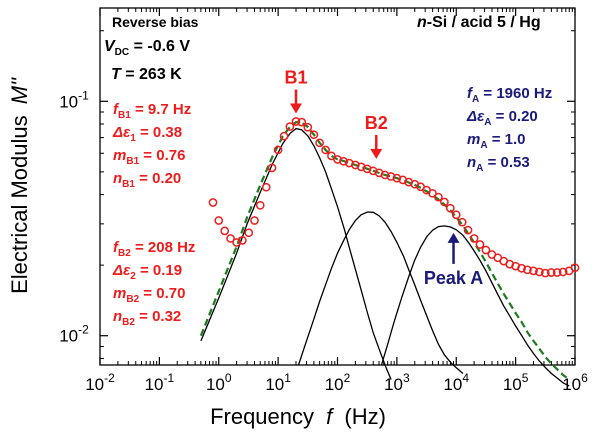 The image size is (595, 435). Describe the element at coordinates (296, 90) in the screenshot. I see `peak-label-B1: B1` at that location.